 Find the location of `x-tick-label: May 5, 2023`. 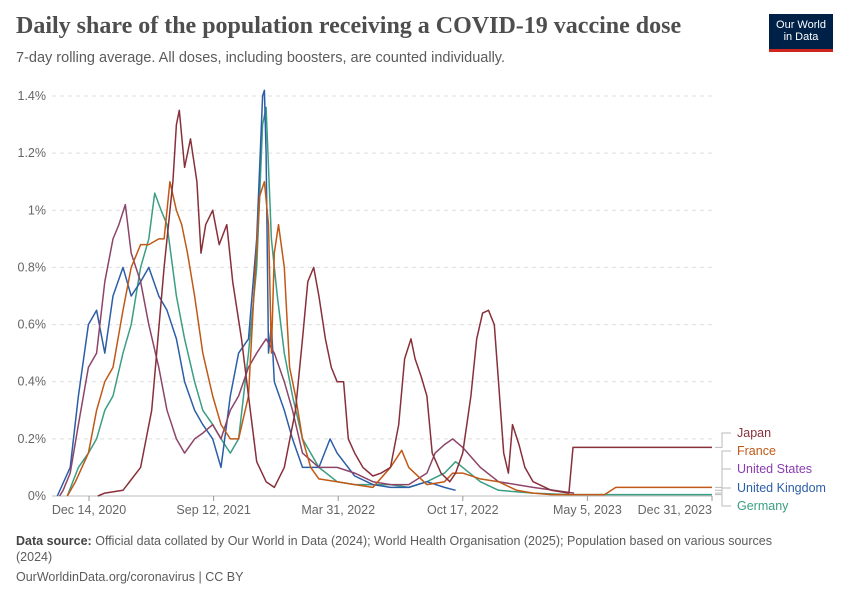

x-tick-label: May 5, 2023 is located at coordinates (587, 510).